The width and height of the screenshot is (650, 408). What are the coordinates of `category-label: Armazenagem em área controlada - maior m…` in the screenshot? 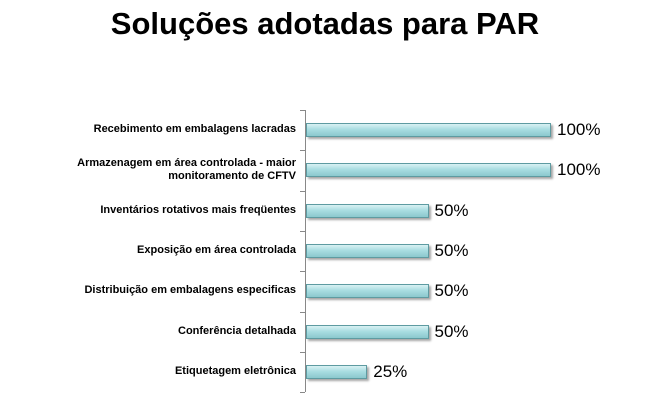 It's located at (186, 170).